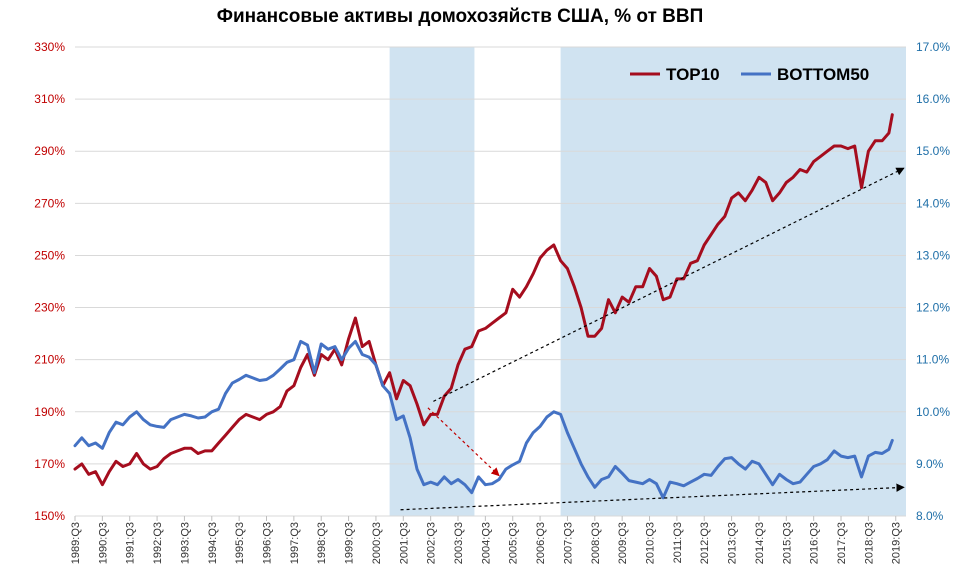 This screenshot has width=975, height=588. What do you see at coordinates (131, 543) in the screenshot?
I see `x-tick-label: 1991:Q3` at bounding box center [131, 543].